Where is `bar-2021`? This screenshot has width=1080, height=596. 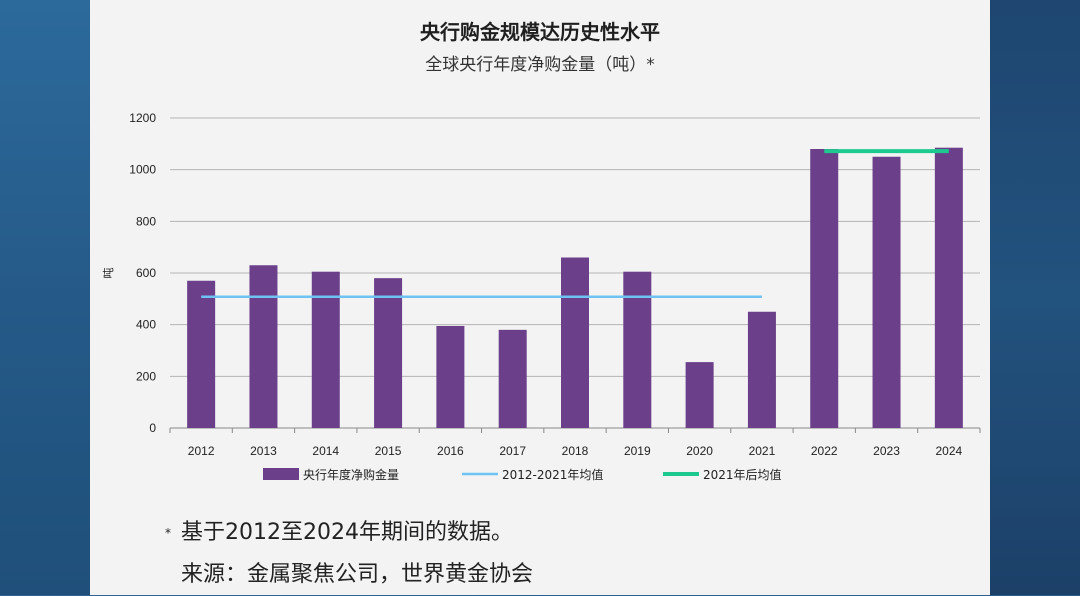 bar-2021 is located at coordinates (761, 369).